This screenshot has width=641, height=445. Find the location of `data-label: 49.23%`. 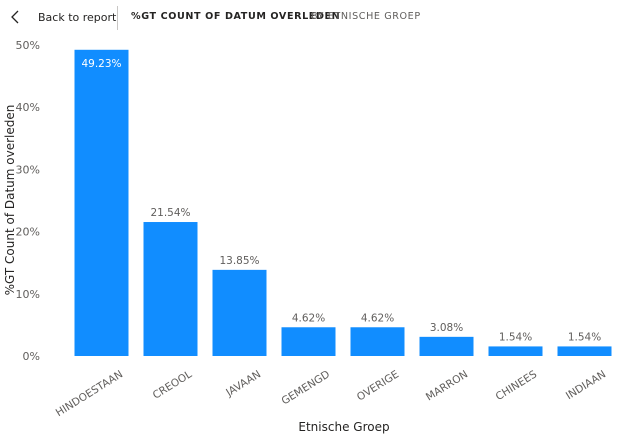

data-label: 49.23% is located at coordinates (101, 64).